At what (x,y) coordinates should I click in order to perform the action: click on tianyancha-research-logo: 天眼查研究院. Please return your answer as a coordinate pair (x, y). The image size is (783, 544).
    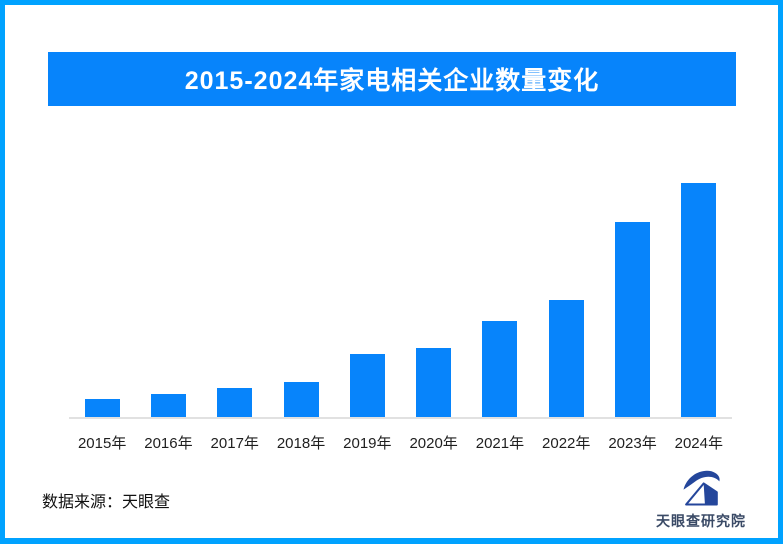
    Looking at the image, I should click on (701, 498).